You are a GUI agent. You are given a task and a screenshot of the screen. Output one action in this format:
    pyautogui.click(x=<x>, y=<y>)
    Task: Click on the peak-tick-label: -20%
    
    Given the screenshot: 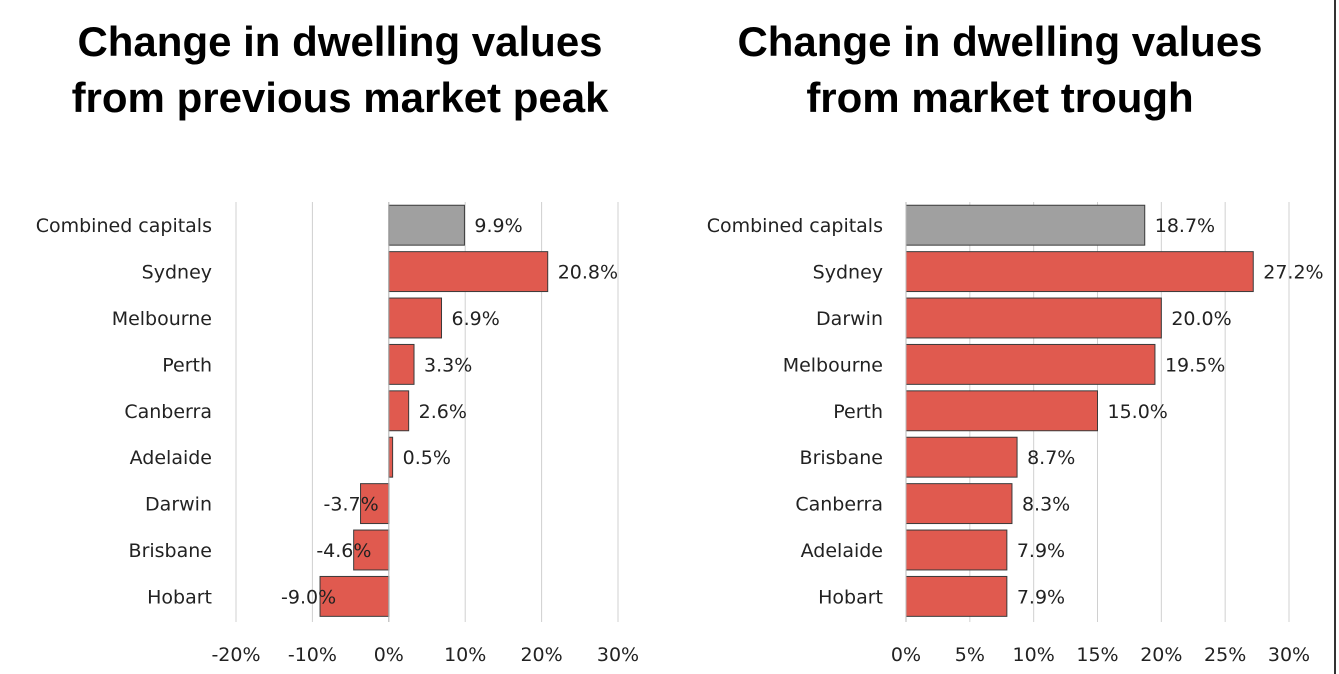 What is the action you would take?
    pyautogui.click(x=235, y=655)
    